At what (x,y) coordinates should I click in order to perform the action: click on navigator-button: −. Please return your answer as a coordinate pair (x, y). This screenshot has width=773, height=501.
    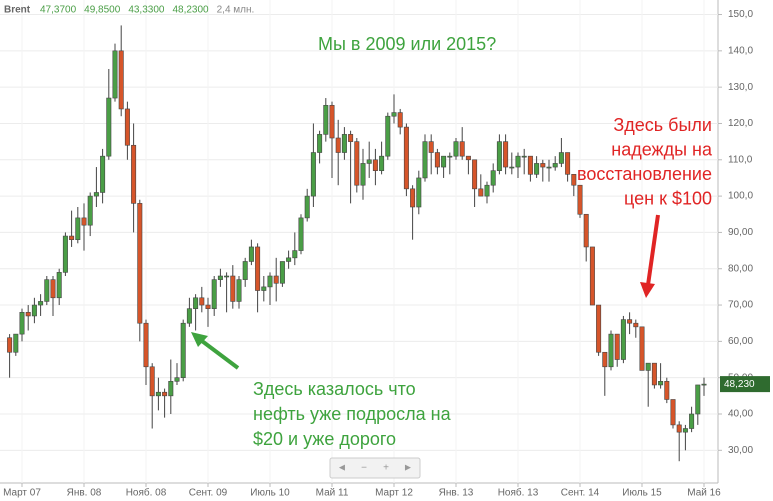
    Looking at the image, I should click on (364, 468).